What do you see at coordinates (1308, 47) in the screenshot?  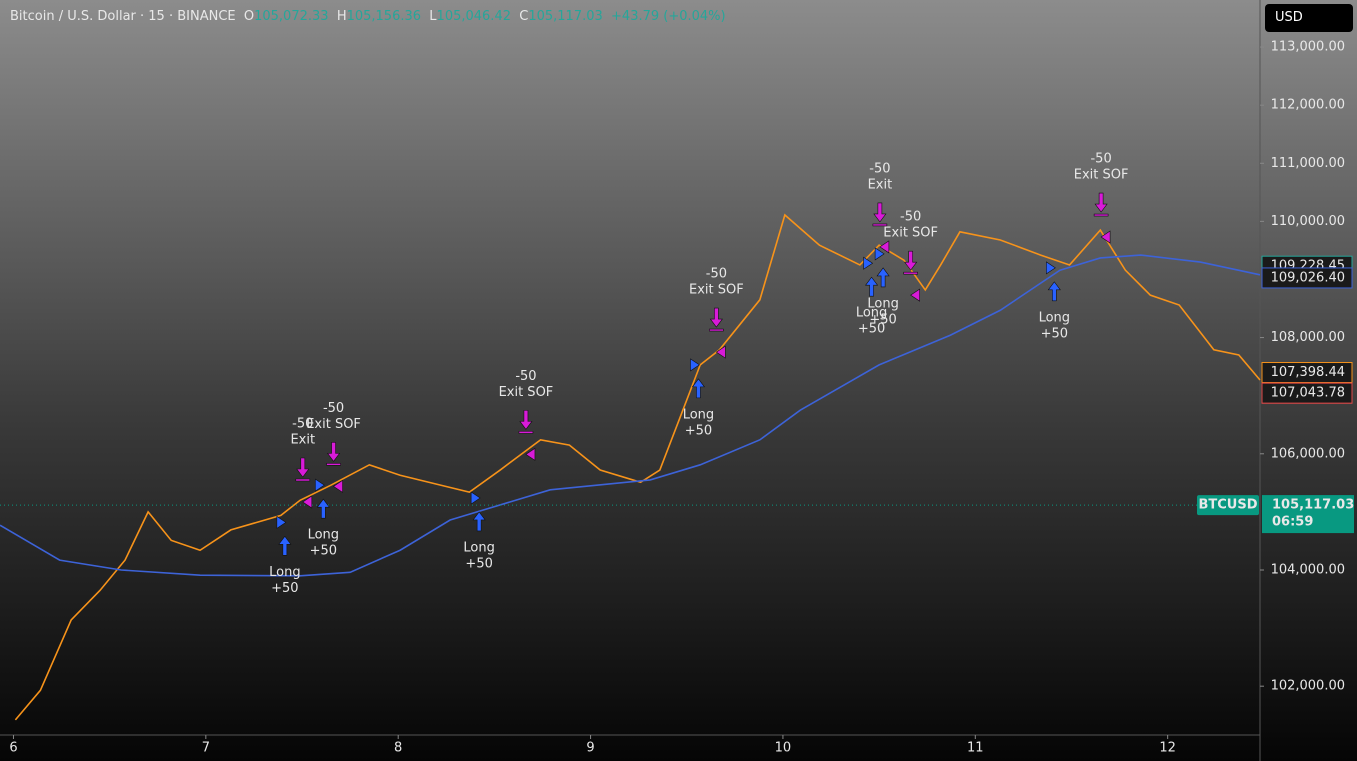 I see `y-tick-label: 113,000.00` at bounding box center [1308, 47].